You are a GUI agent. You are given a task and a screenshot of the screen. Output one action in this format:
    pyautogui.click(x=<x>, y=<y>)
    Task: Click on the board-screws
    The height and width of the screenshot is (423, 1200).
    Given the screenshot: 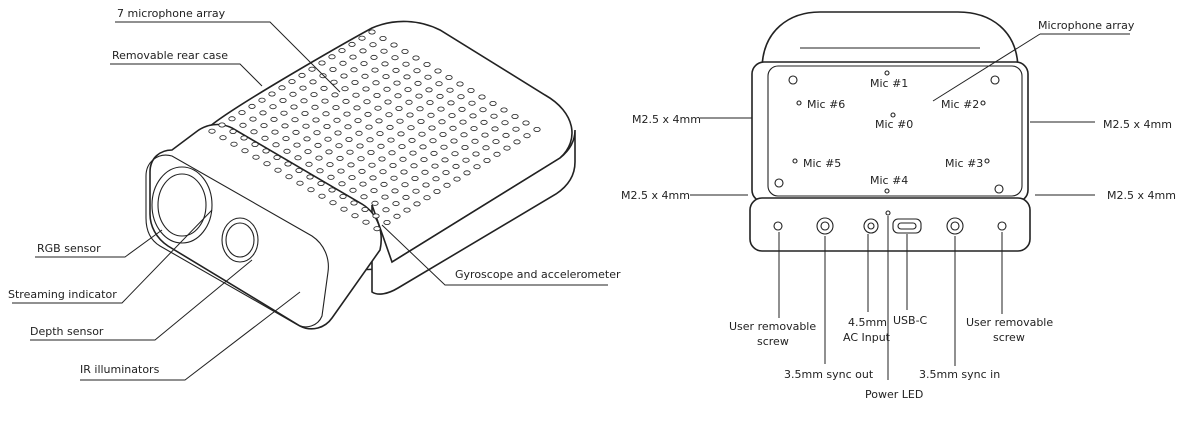 What is the action you would take?
    pyautogui.click(x=889, y=134)
    